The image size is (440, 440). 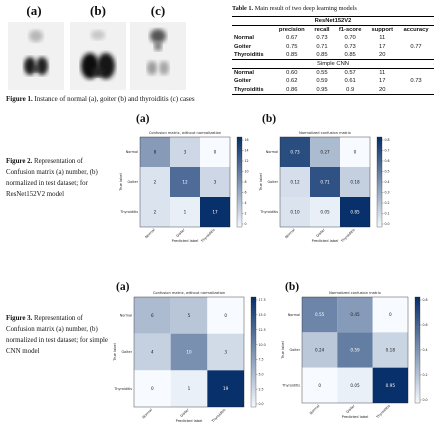 What do you see at coordinates (382, 30) in the screenshot?
I see `column-header: support` at bounding box center [382, 30].